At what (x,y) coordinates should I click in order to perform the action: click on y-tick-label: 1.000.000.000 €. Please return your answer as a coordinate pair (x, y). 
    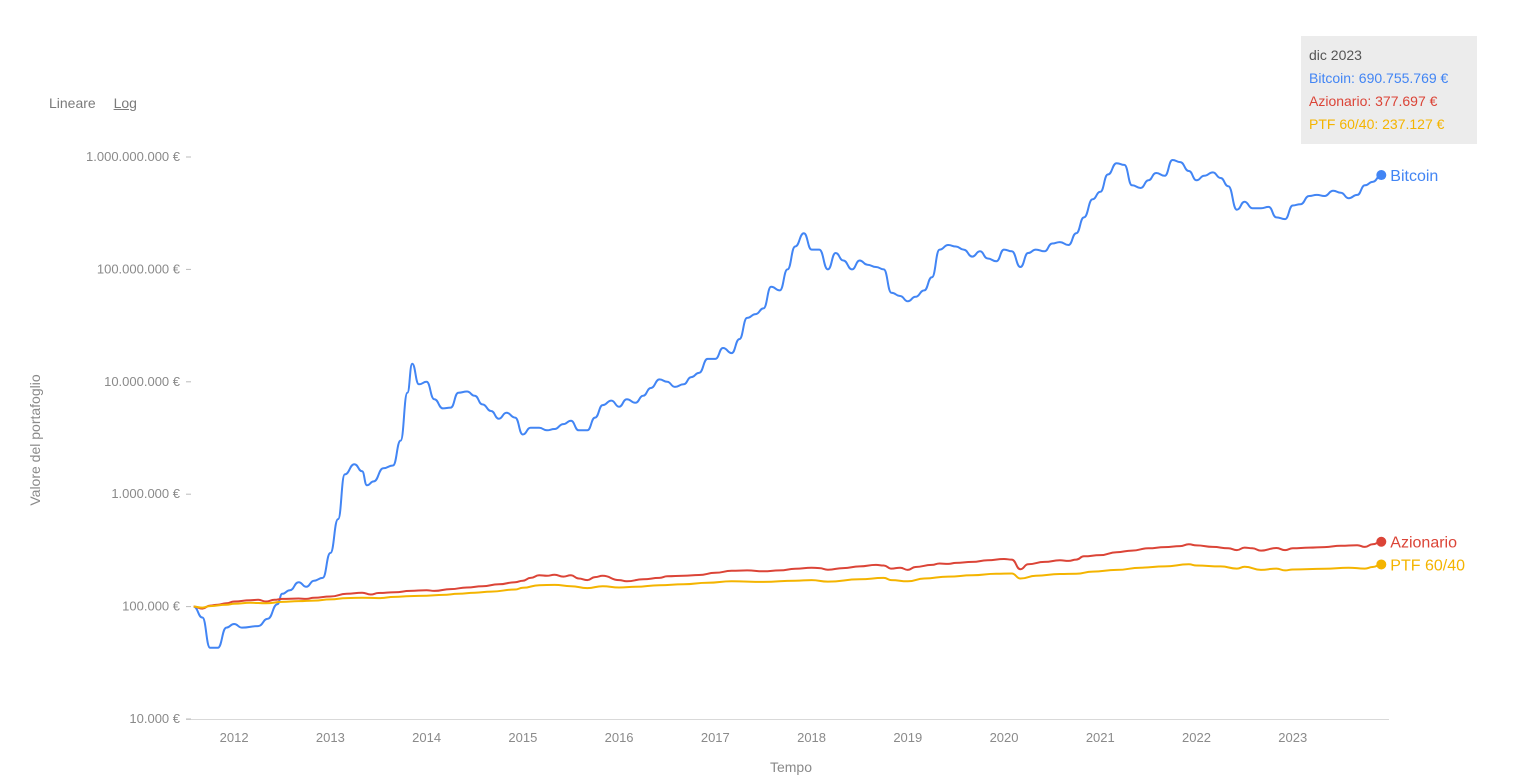
    Looking at the image, I should click on (133, 156).